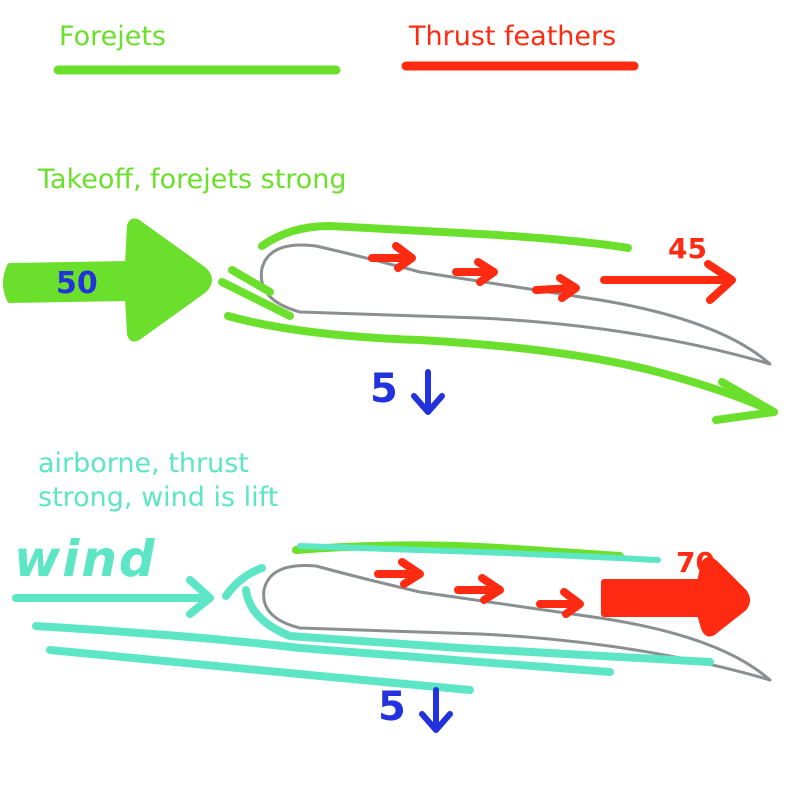 Image resolution: width=796 pixels, height=789 pixels. What do you see at coordinates (256, 293) in the screenshot?
I see `forejet-stream-chevron` at bounding box center [256, 293].